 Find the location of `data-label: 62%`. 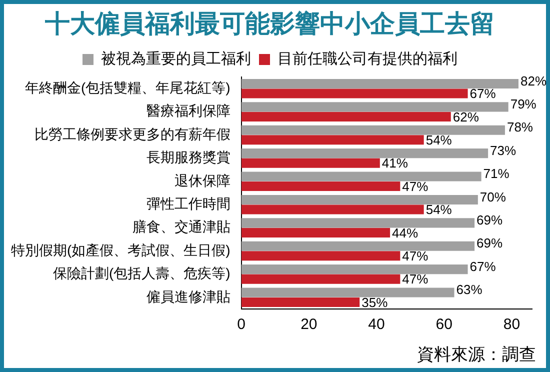

data-label: 62% is located at coordinates (466, 116).